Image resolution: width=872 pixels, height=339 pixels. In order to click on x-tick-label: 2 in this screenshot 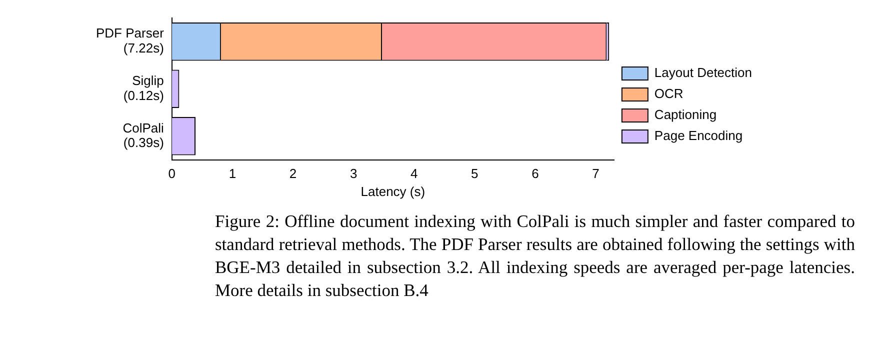, I will do `click(293, 174)`.